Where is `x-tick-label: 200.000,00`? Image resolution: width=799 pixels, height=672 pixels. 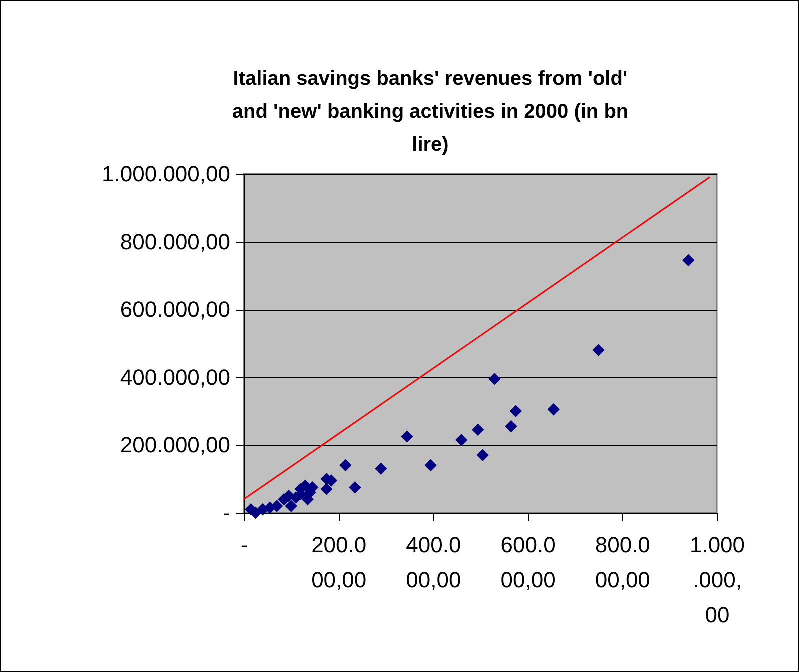 x-tick-label: 200.000,00 is located at coordinates (339, 562).